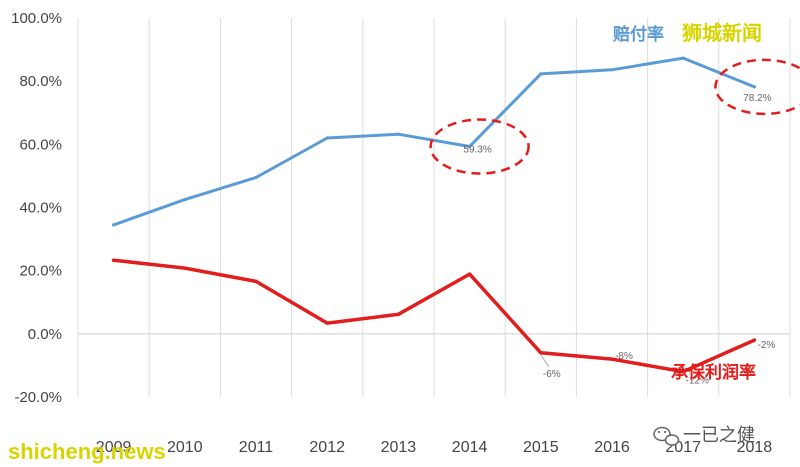 The height and width of the screenshot is (467, 800). What do you see at coordinates (327, 447) in the screenshot?
I see `x-tick-label: 2012` at bounding box center [327, 447].